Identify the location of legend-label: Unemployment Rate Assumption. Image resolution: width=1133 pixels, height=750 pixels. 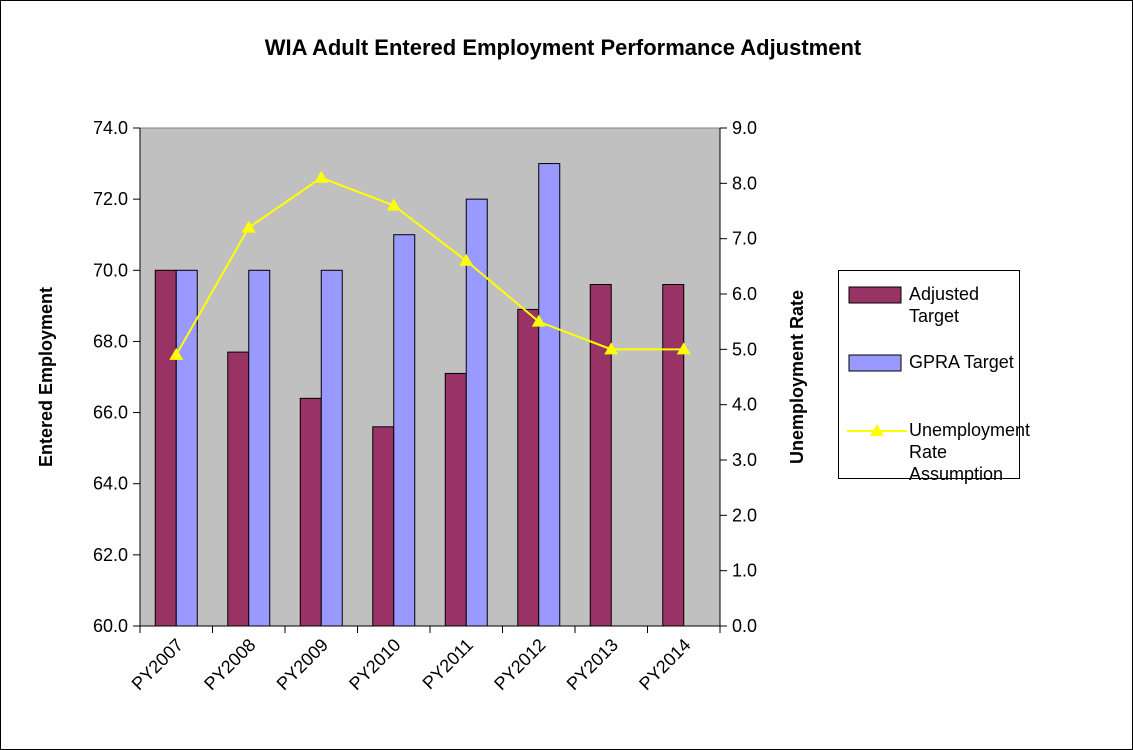
(970, 452).